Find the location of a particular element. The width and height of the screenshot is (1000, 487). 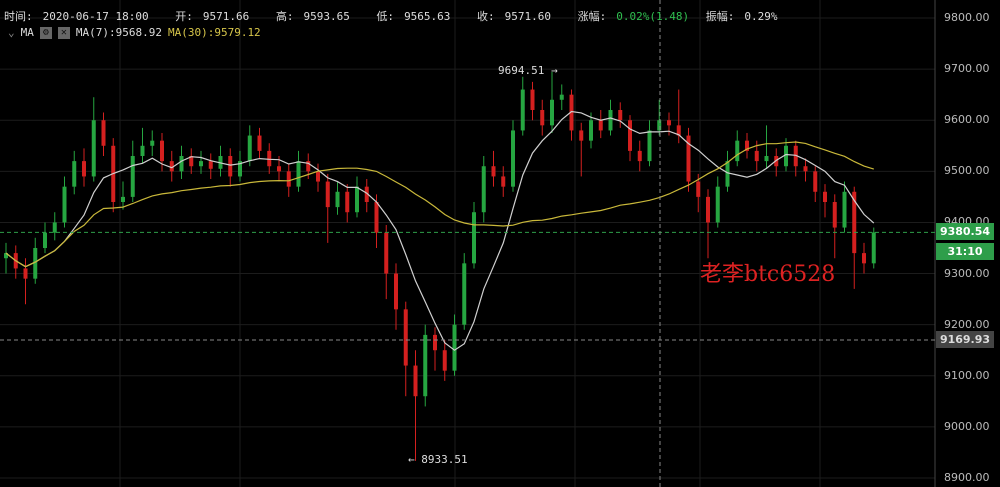

open-value: 9571.66 is located at coordinates (226, 16).